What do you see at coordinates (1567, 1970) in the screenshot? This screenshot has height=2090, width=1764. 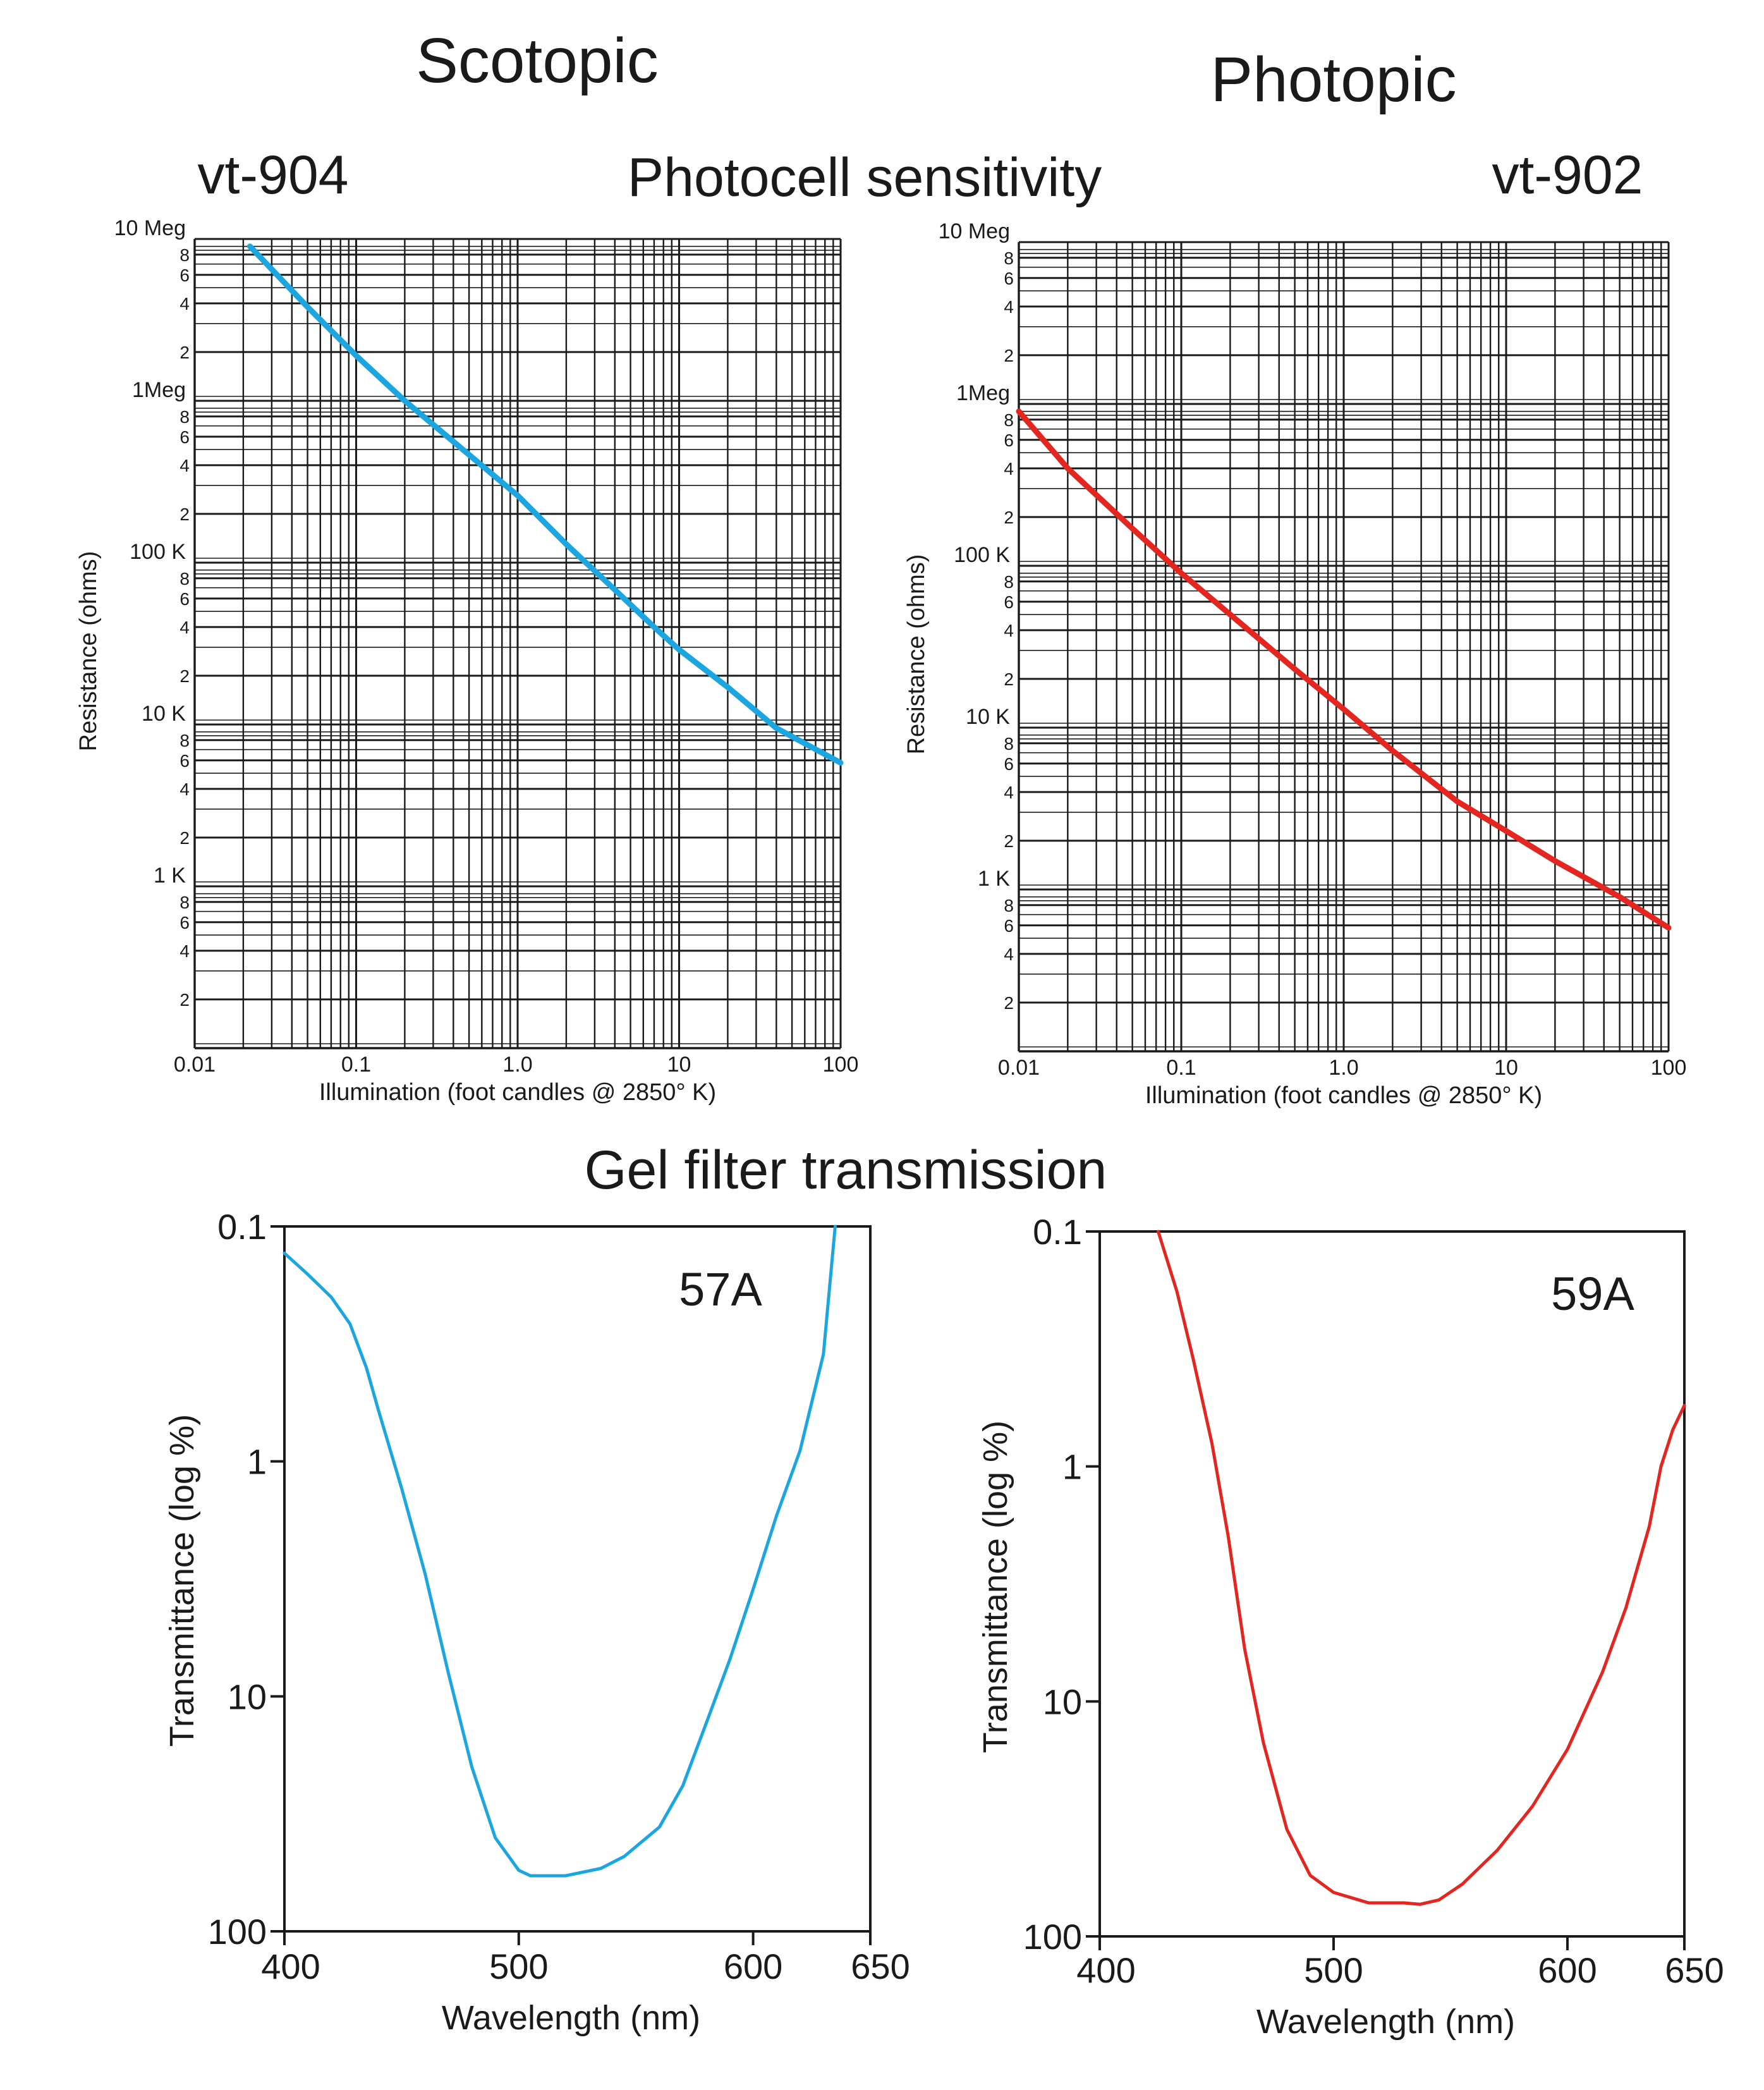 I see `x-tick-label: 600` at bounding box center [1567, 1970].